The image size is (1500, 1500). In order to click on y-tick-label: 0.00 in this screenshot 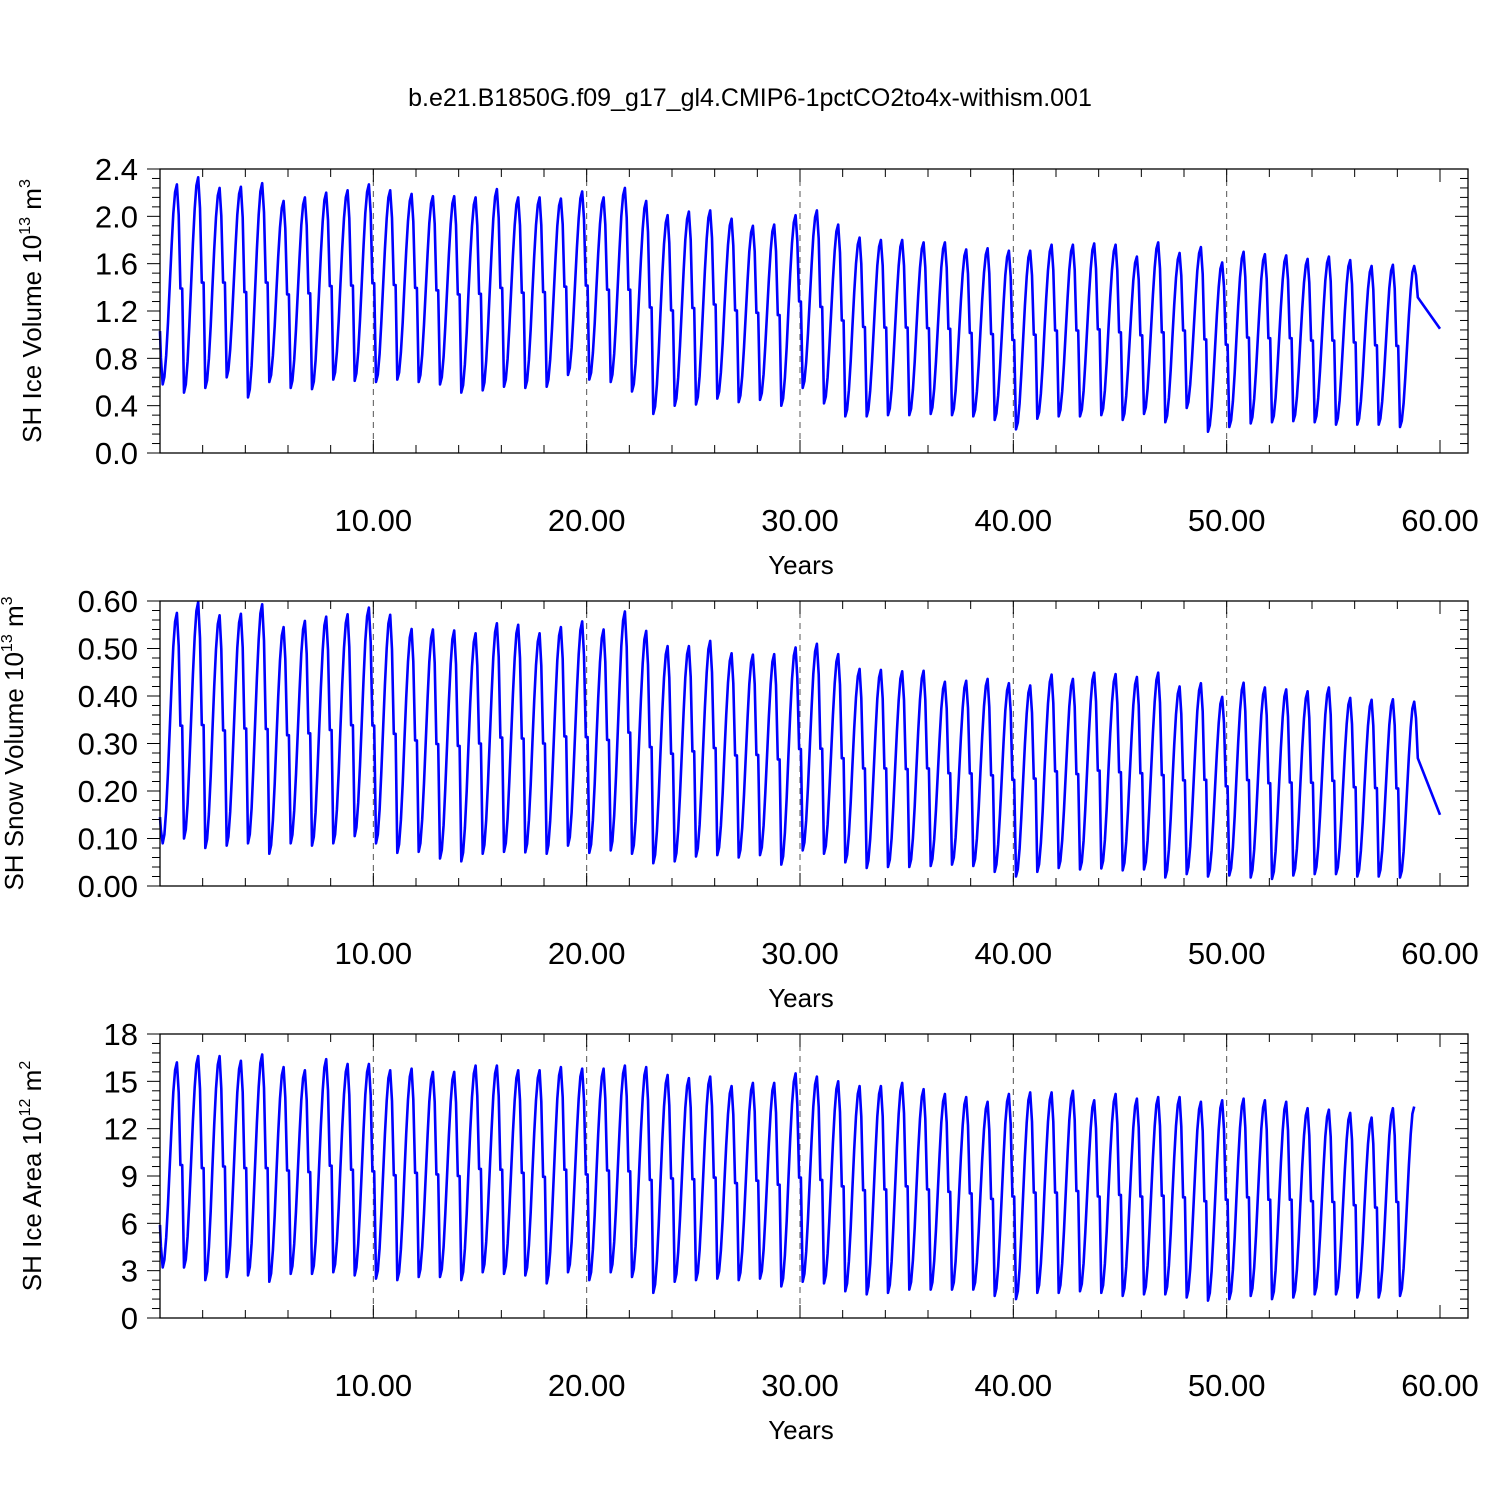, I will do `click(108, 886)`.